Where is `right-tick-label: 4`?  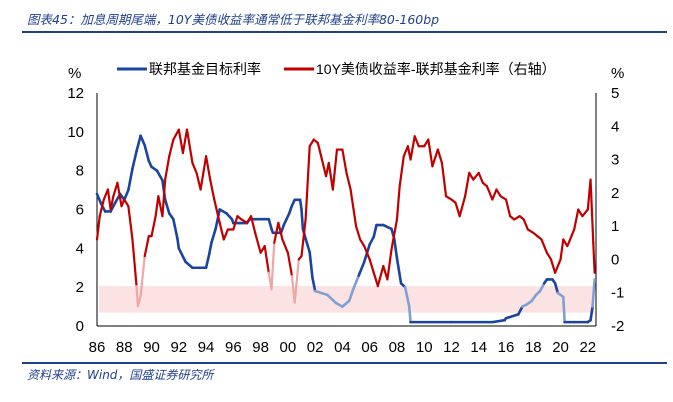 right-tick-label: 4 is located at coordinates (615, 126).